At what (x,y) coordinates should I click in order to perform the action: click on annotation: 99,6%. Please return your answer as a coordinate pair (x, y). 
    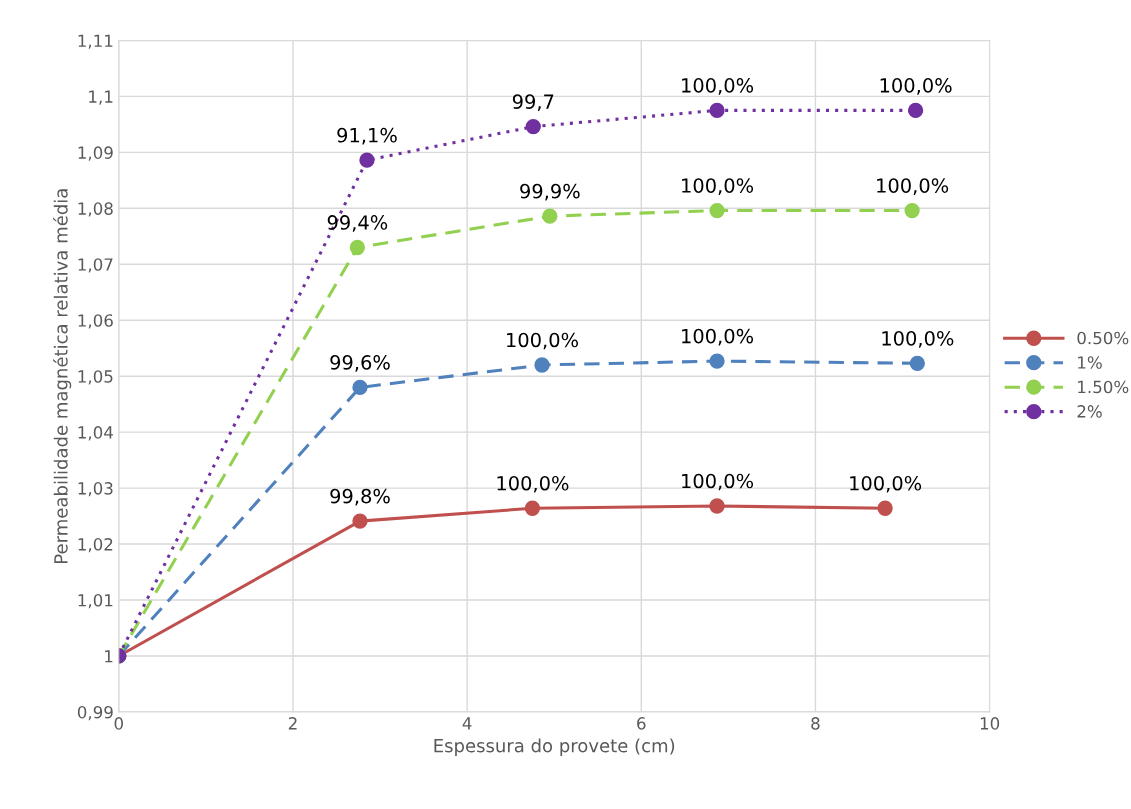
    Looking at the image, I should click on (360, 363).